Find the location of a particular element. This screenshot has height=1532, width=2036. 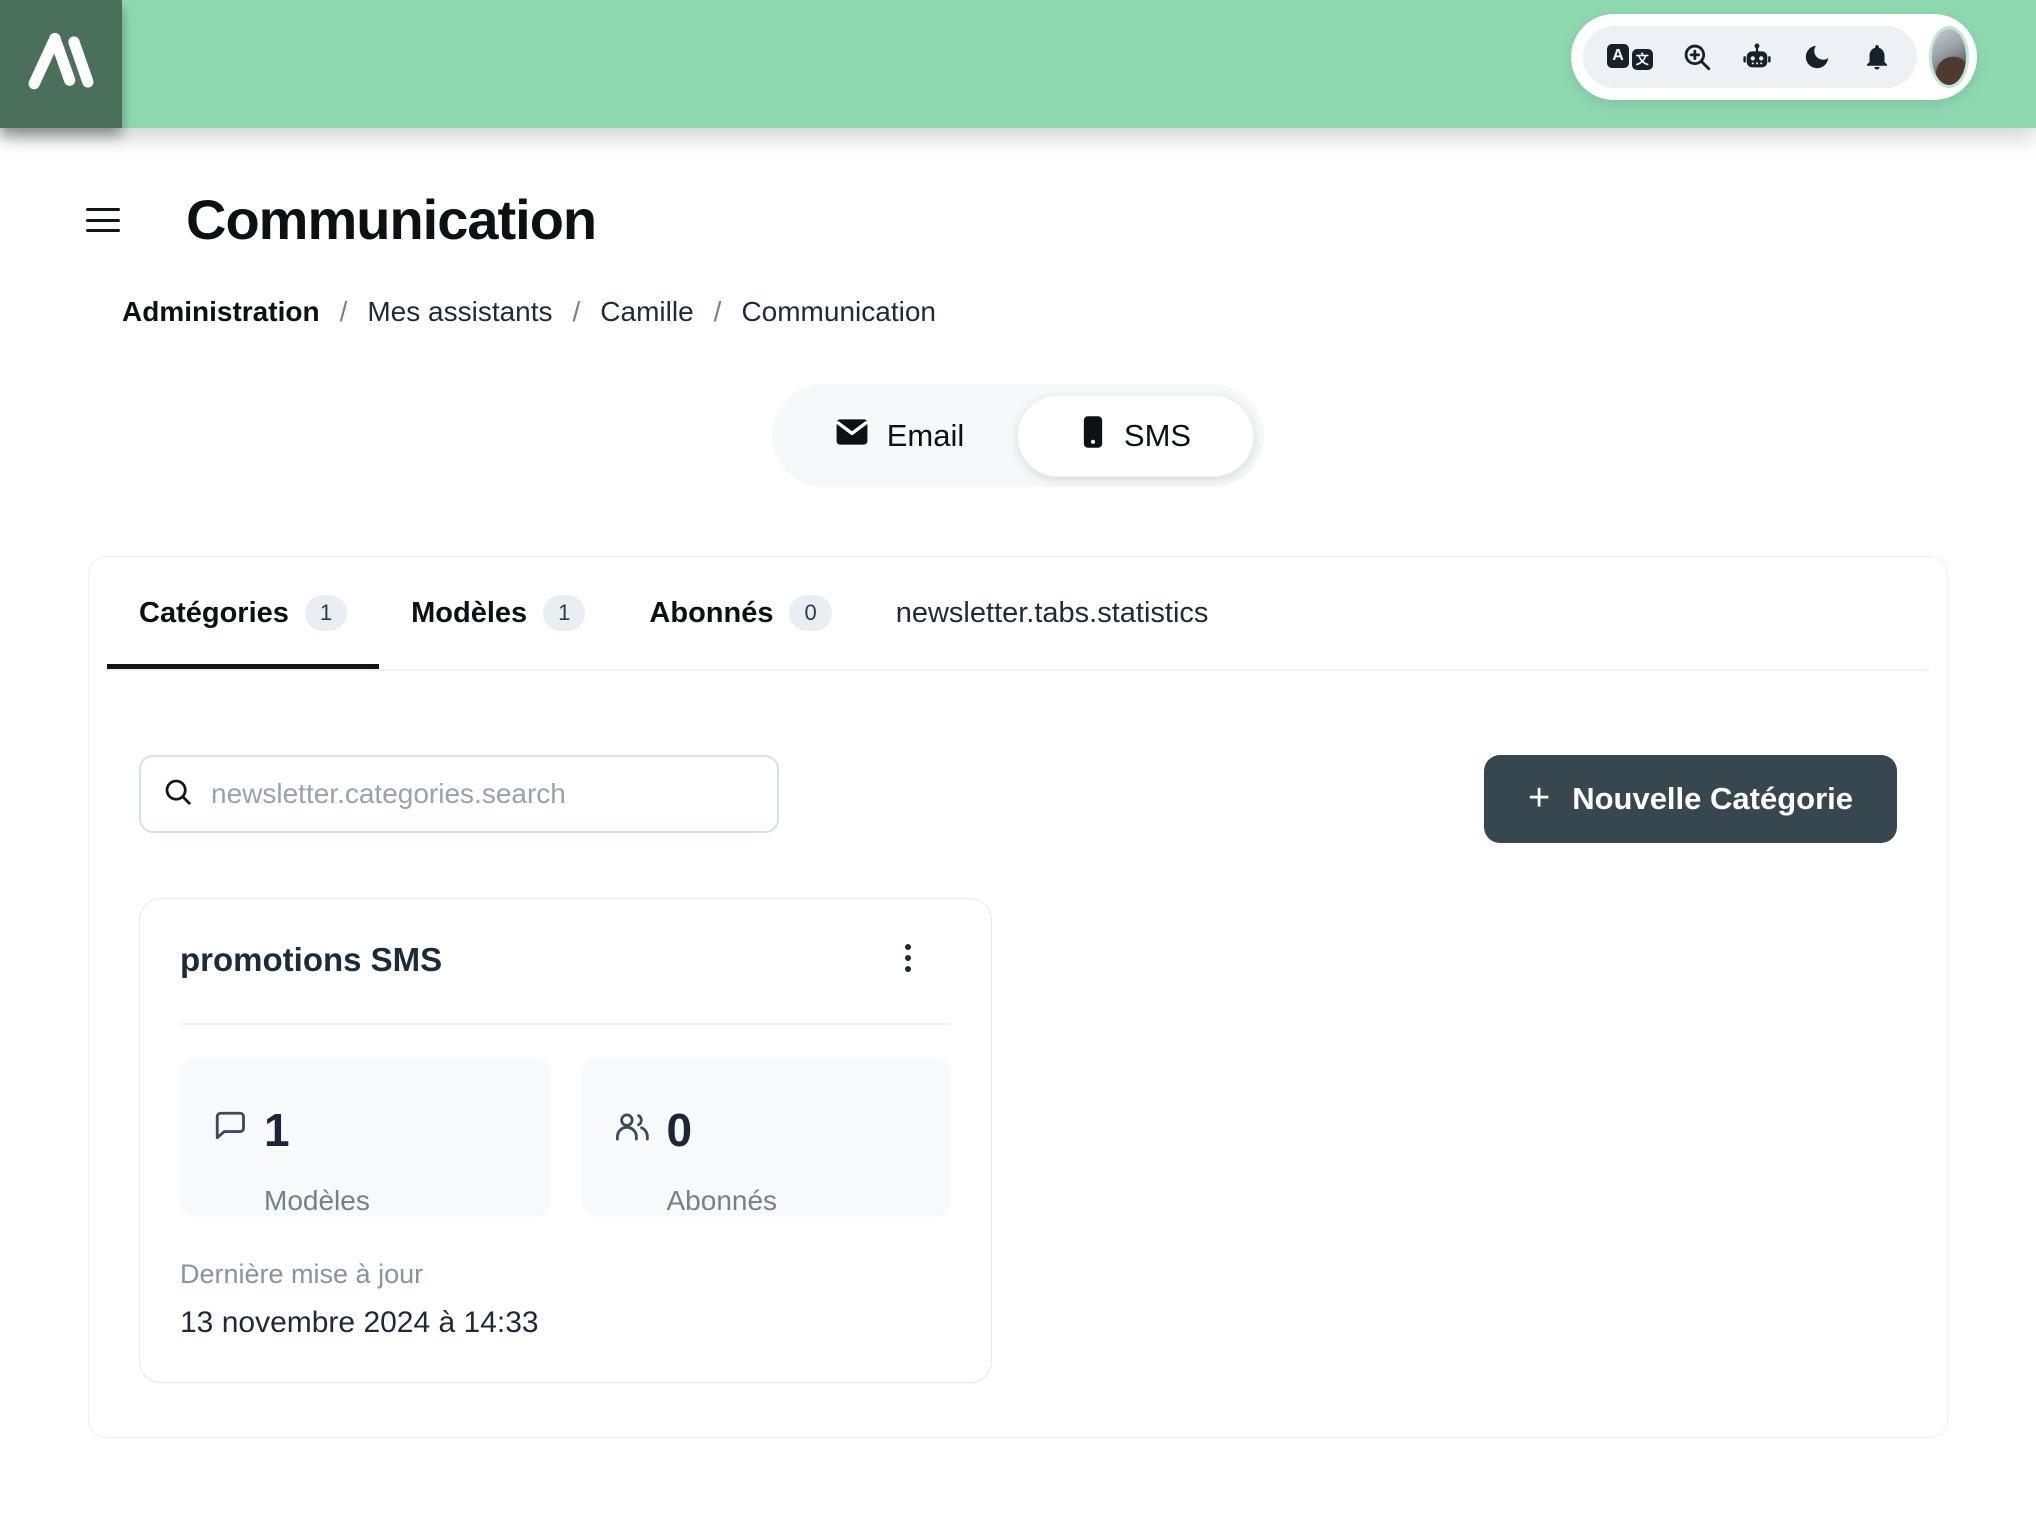

breadcrumb-item-camille: Camille is located at coordinates (647, 312).